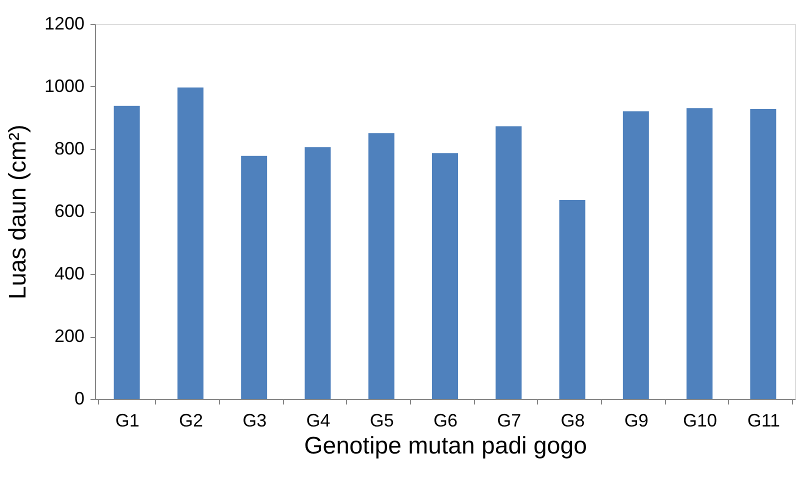  I want to click on x-tick-label: G5, so click(382, 420).